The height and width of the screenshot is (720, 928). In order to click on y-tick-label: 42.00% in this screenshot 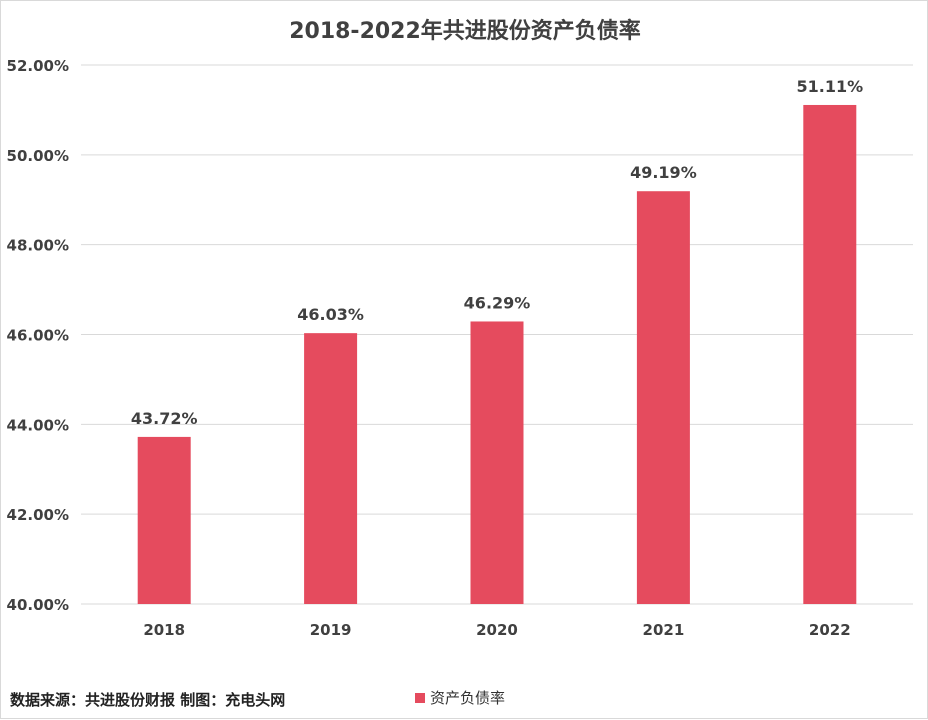, I will do `click(38, 515)`.